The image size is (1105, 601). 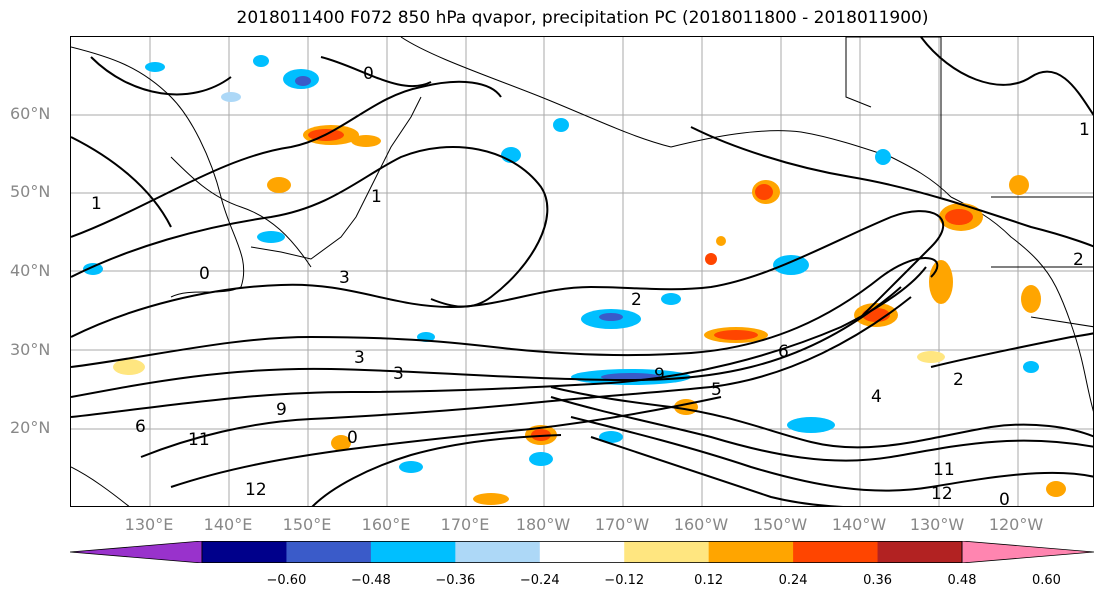 I want to click on colorbar-tick-label: 0.12, so click(x=709, y=580).